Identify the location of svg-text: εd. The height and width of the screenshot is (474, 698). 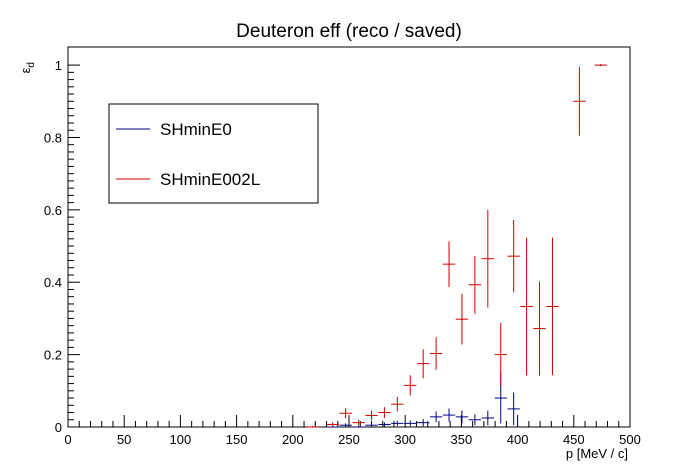
(27, 67).